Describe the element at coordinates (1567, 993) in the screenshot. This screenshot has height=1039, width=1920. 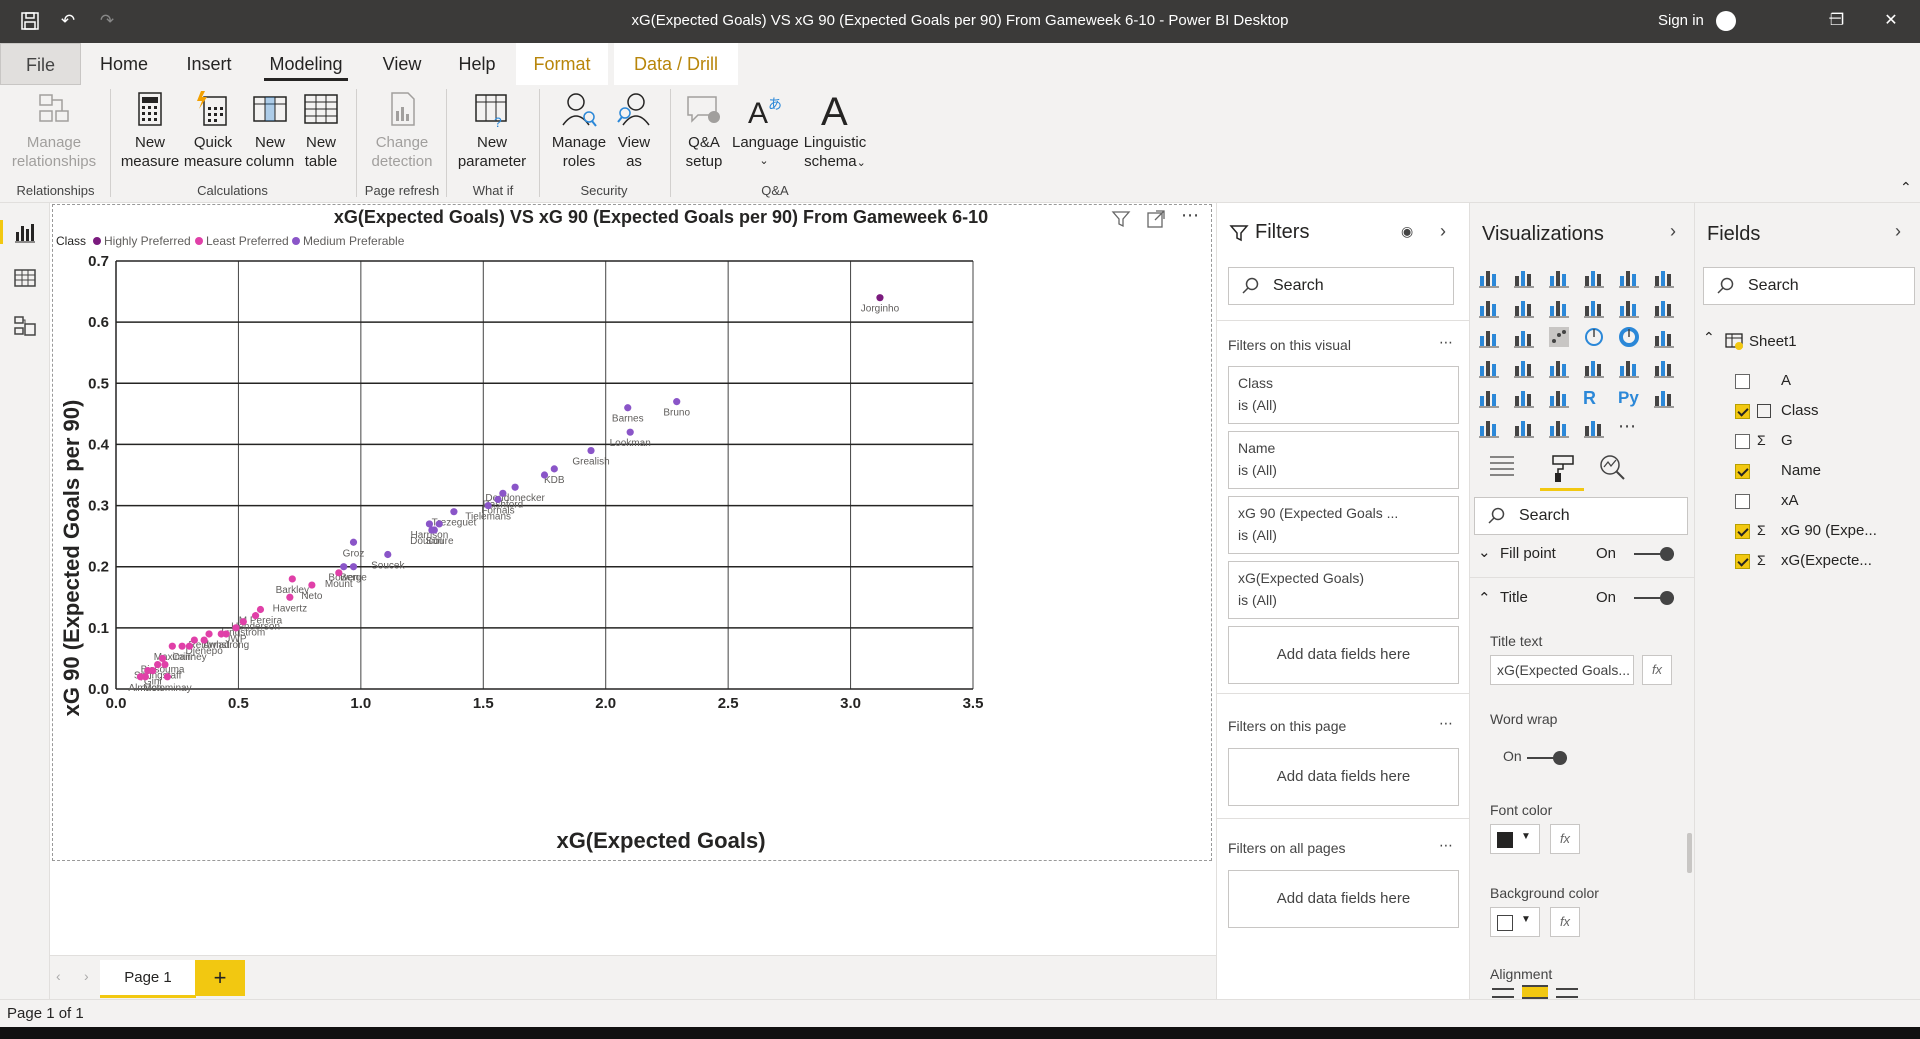
I see `align-right-button` at that location.